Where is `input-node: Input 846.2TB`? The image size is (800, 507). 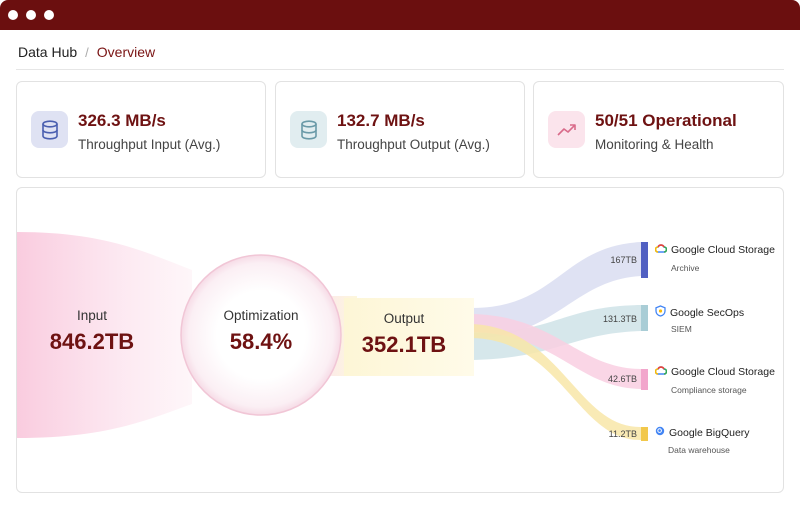
input-node: Input 846.2TB is located at coordinates (92, 331).